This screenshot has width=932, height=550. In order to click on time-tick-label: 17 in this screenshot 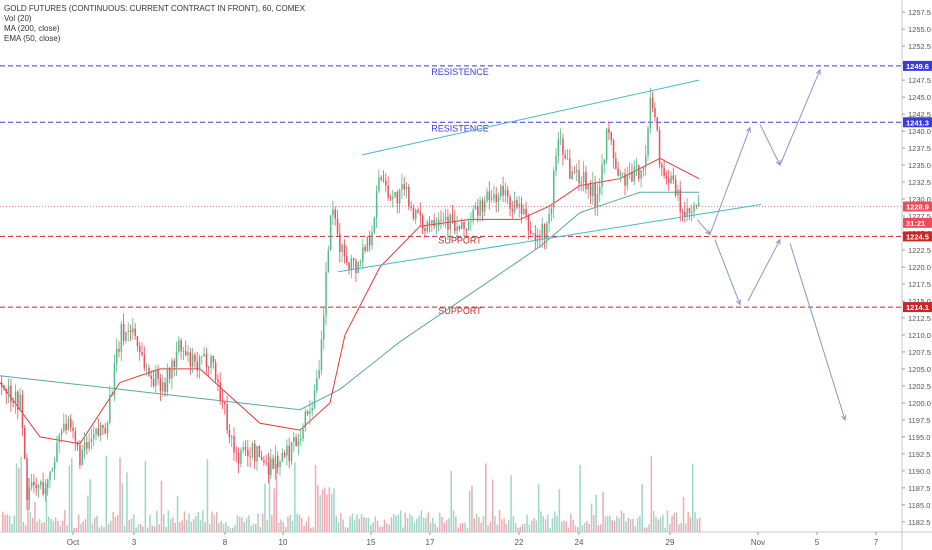, I will do `click(430, 542)`.